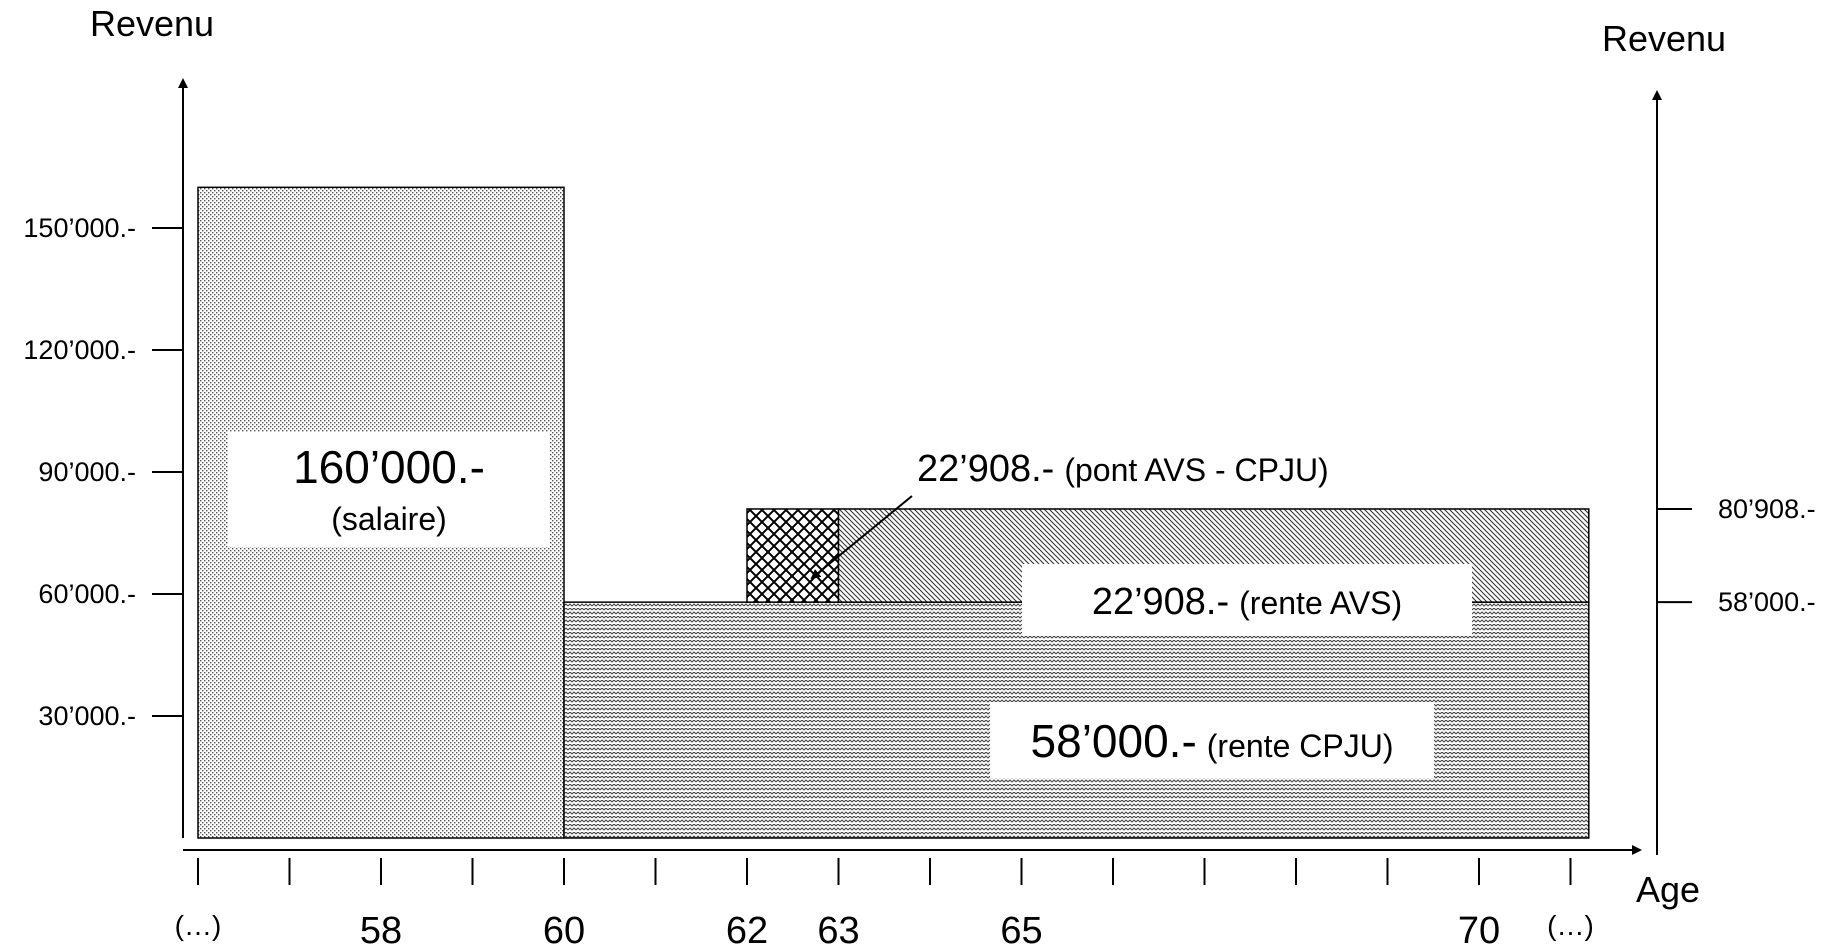  I want to click on left-tick-label: 150’000.-, so click(79, 228).